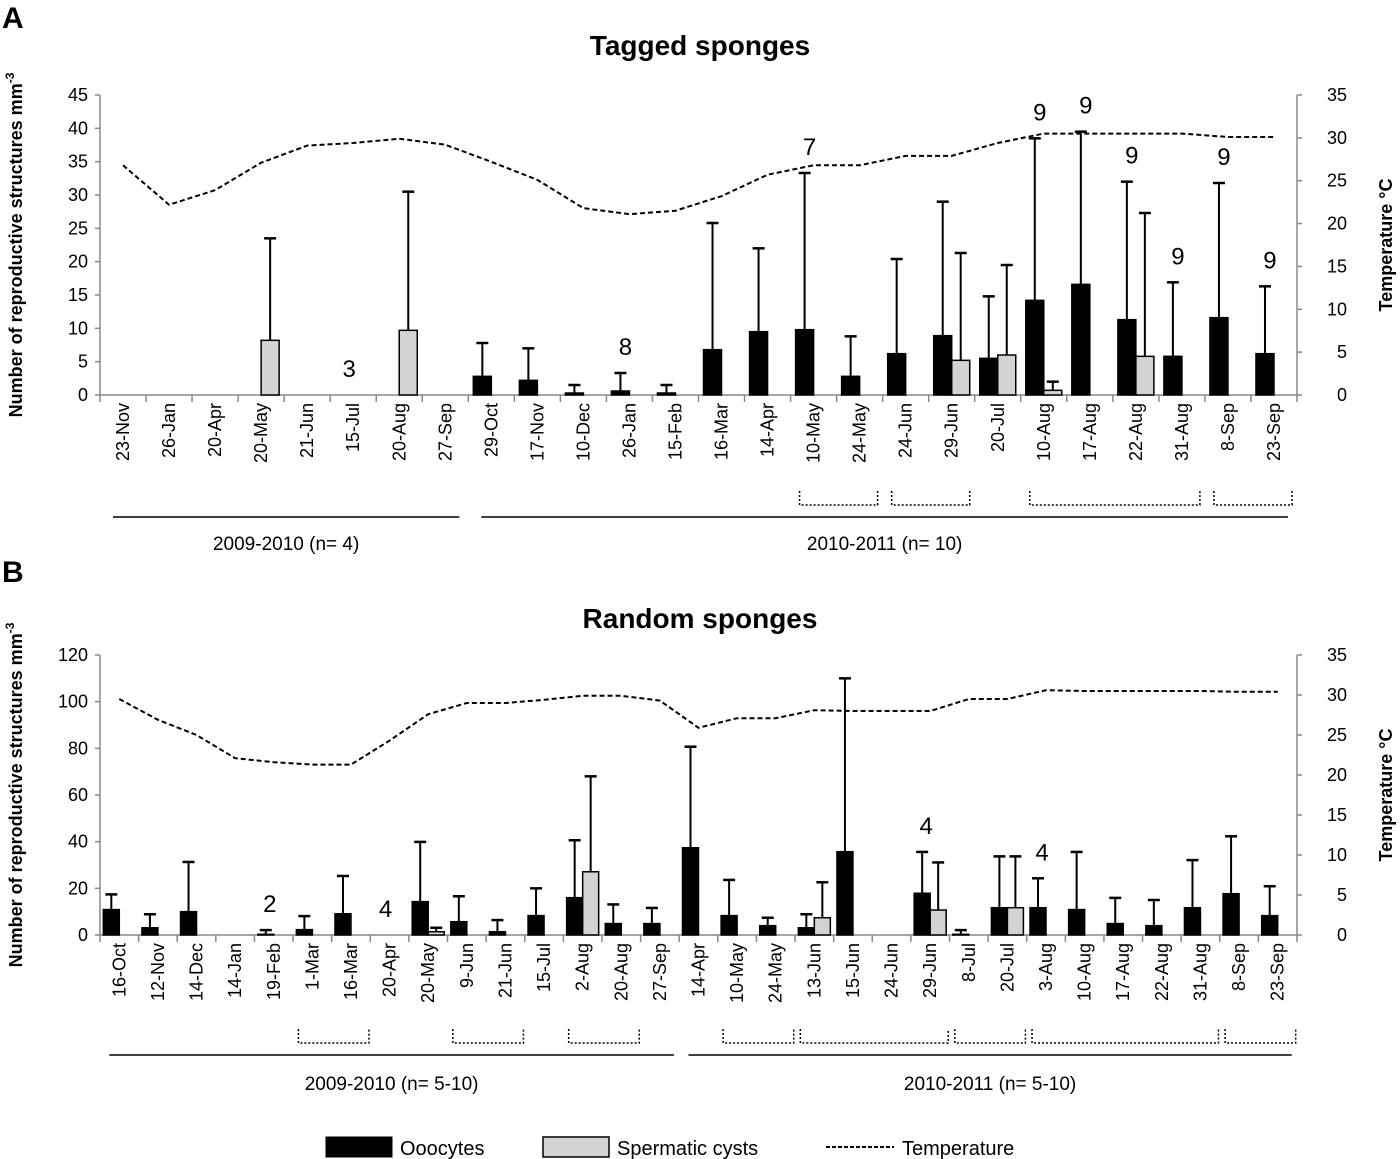 This screenshot has width=1400, height=1159. What do you see at coordinates (906, 430) in the screenshot?
I see `x-tick-label: 24-Jun` at bounding box center [906, 430].